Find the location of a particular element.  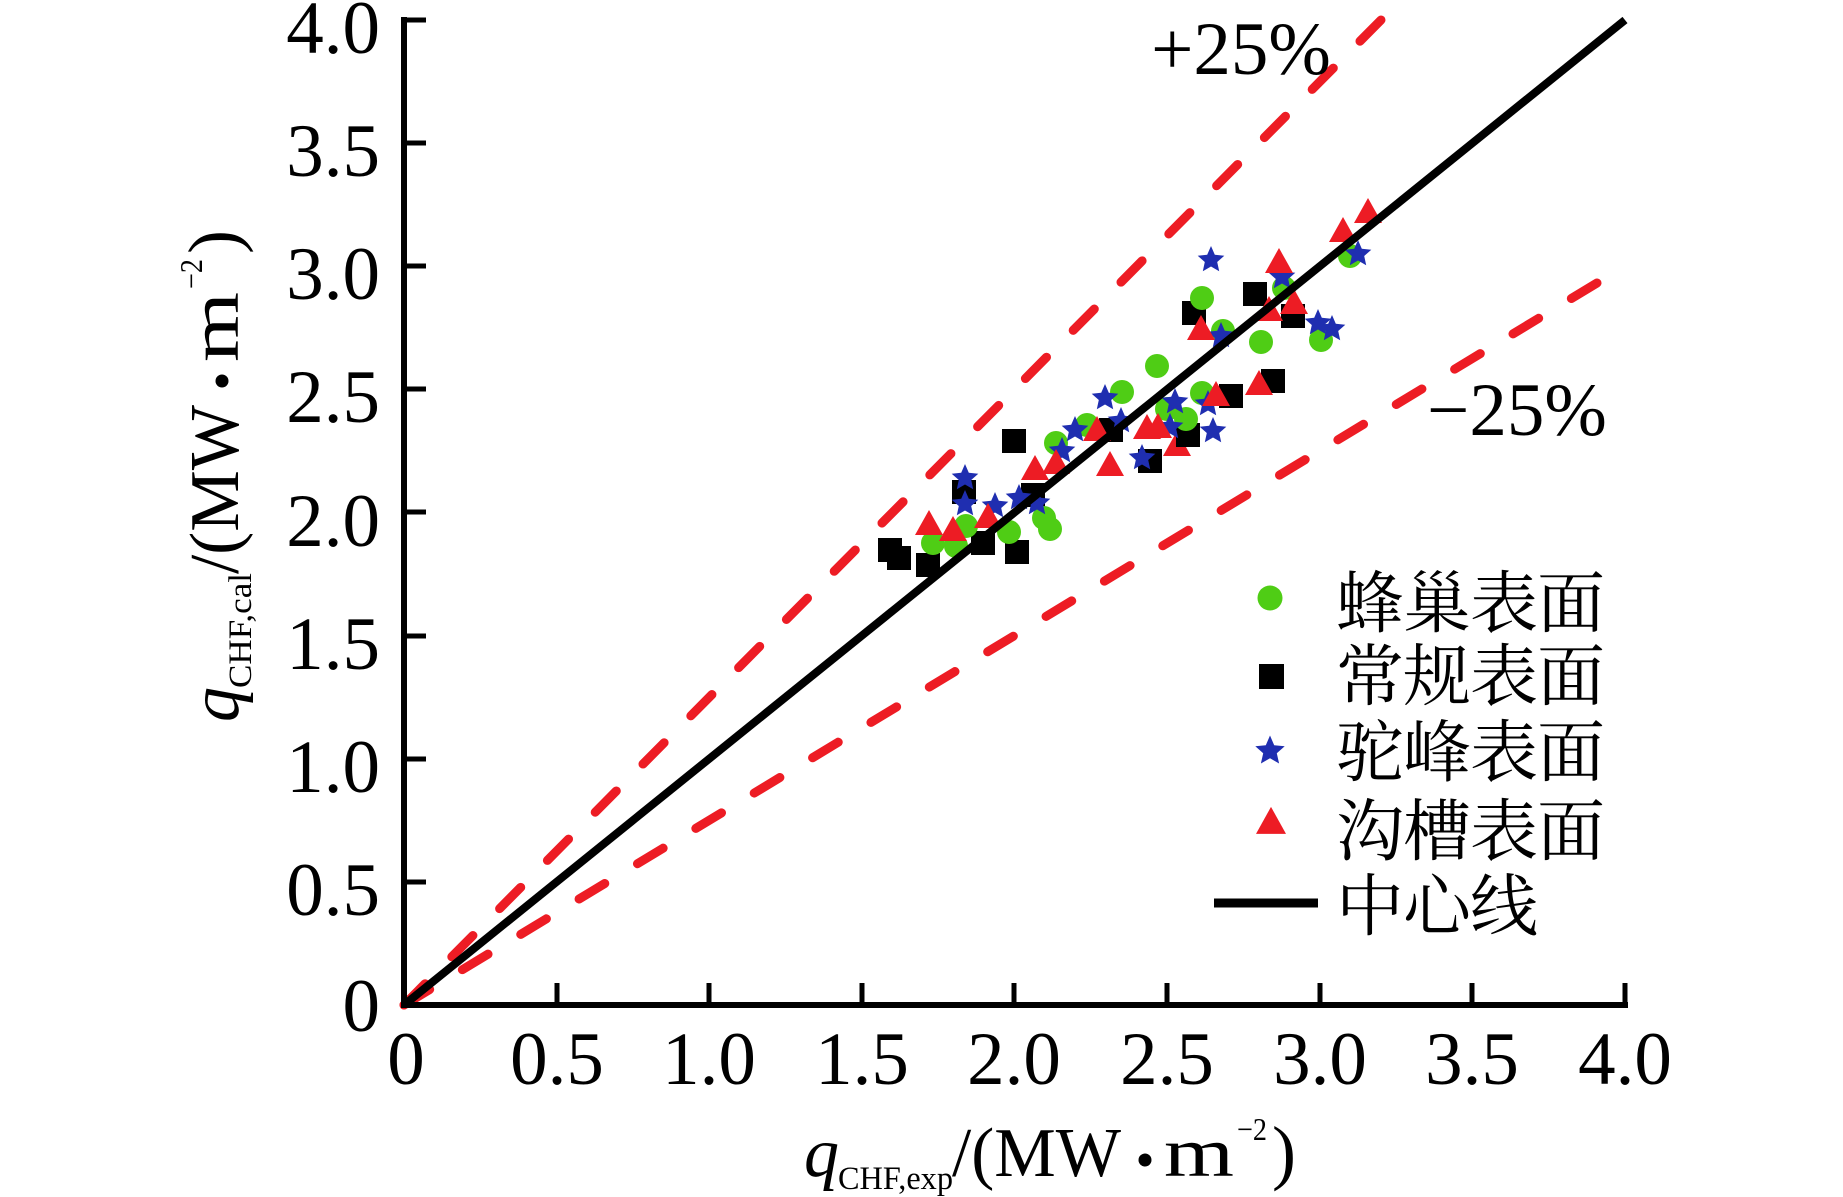

svg-text: −25% is located at coordinates (1517, 410).